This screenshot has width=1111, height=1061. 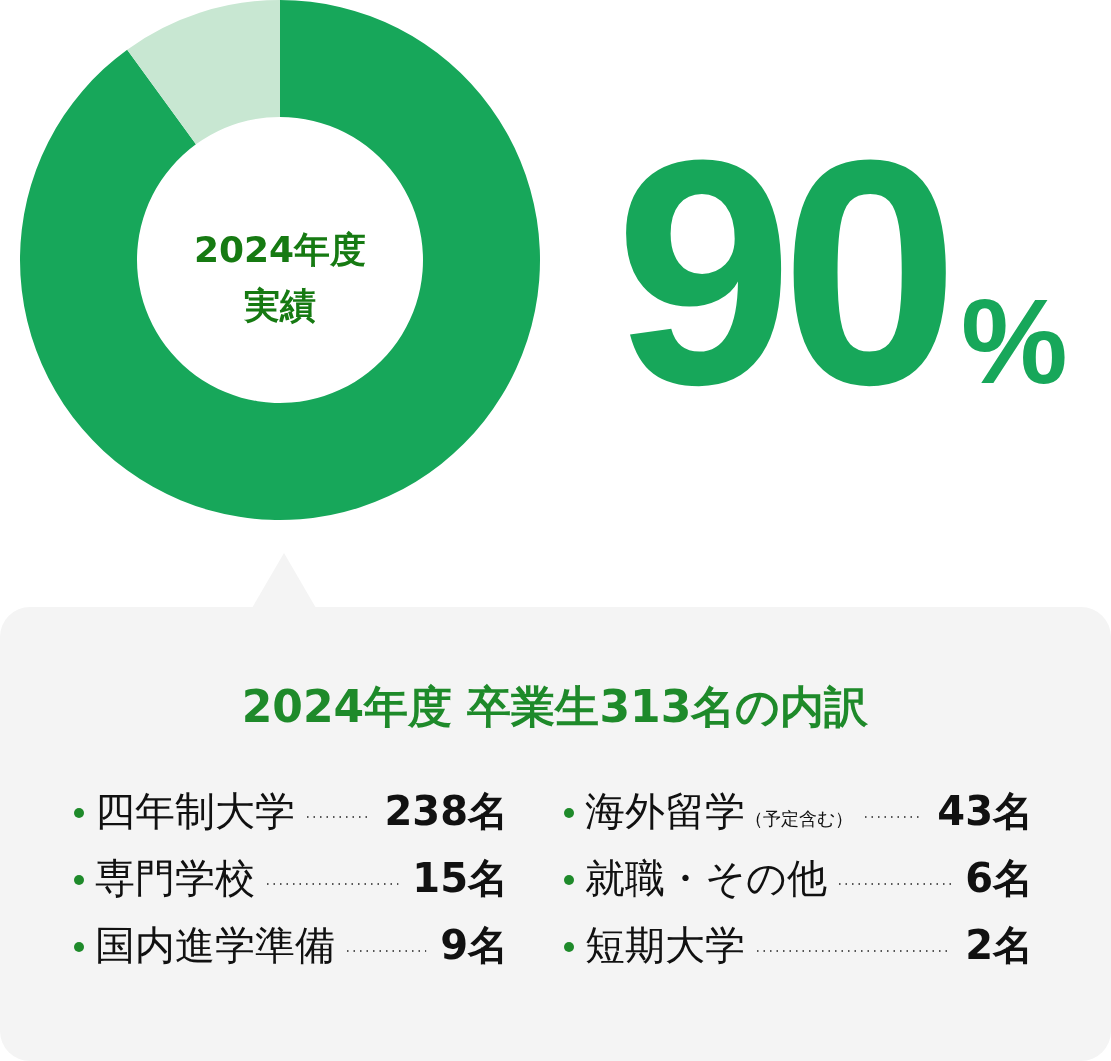 What do you see at coordinates (719, 811) in the screenshot?
I see `category-label: 海外留学（予定含む）` at bounding box center [719, 811].